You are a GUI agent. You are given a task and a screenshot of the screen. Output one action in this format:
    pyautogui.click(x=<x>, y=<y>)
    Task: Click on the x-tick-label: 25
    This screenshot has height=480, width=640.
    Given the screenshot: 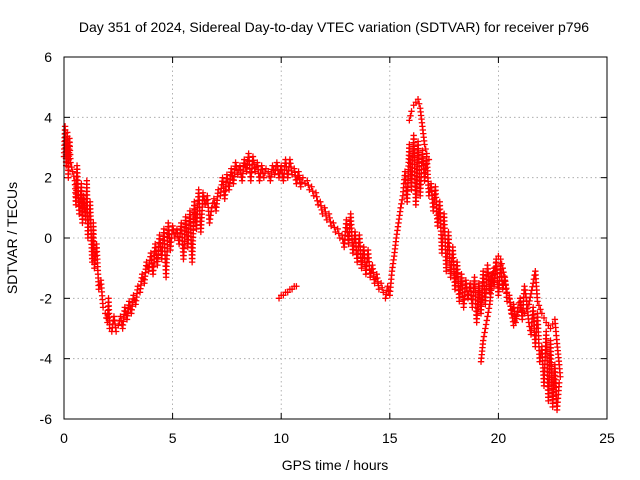 What is the action you would take?
    pyautogui.click(x=607, y=438)
    